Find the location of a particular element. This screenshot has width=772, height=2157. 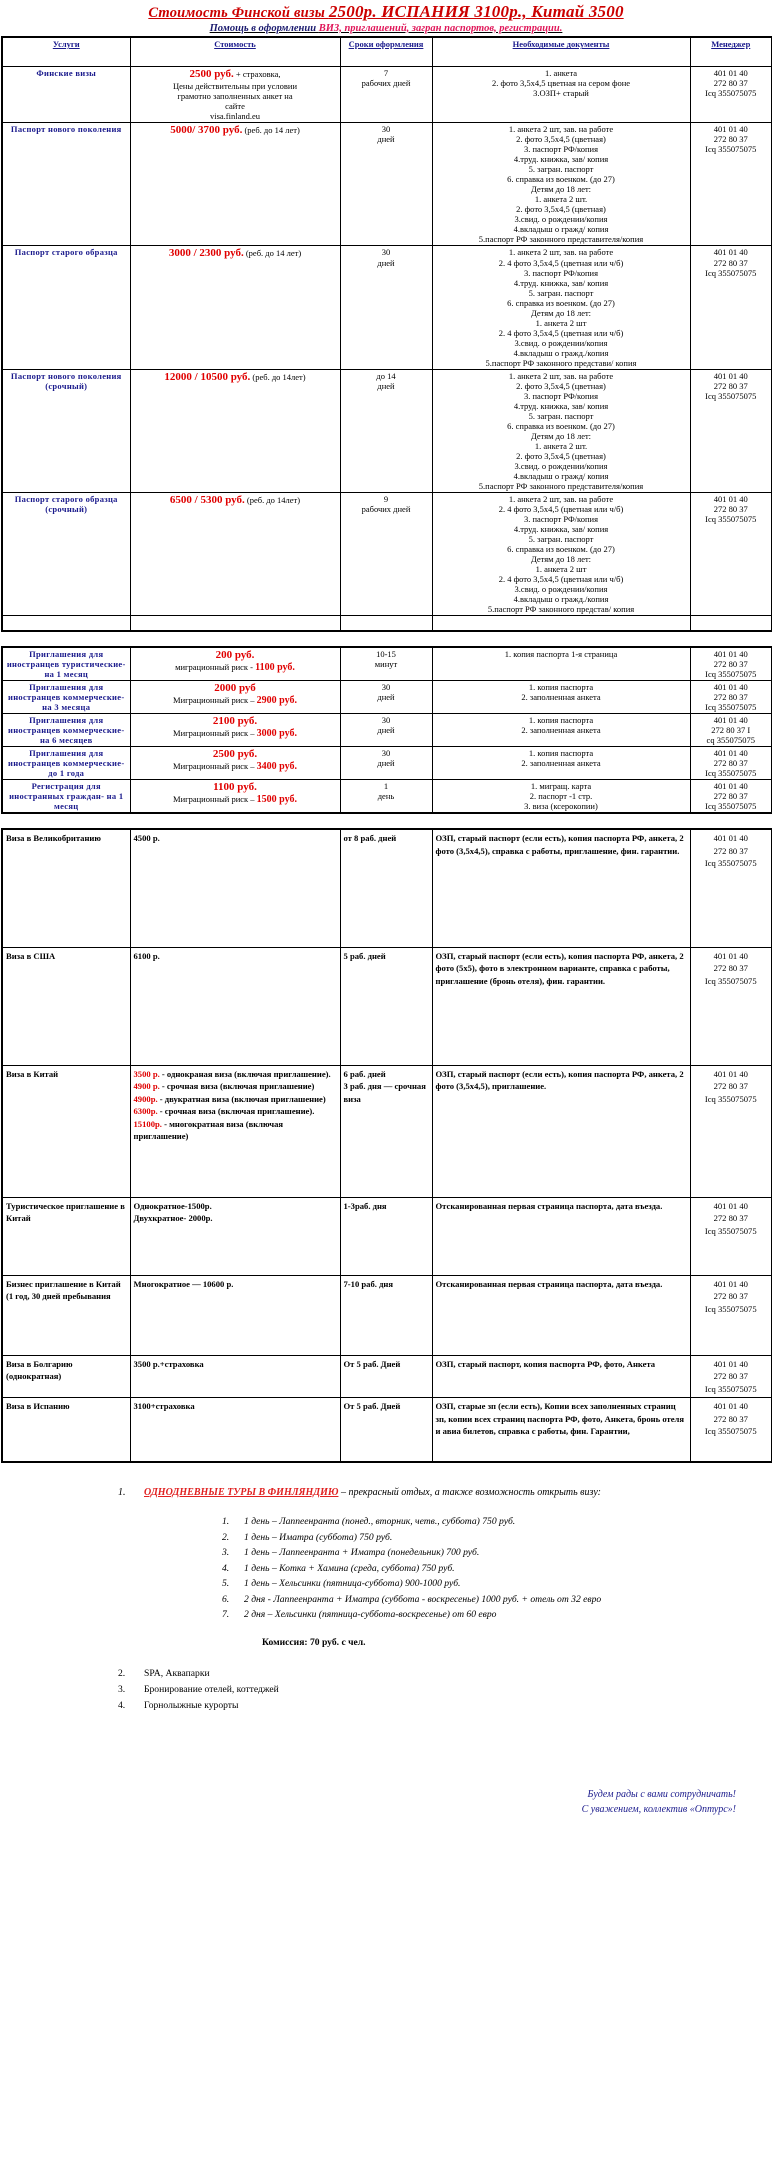

cost-risk-line: миграционный риск - 1100 руб. is located at coordinates (235, 668).